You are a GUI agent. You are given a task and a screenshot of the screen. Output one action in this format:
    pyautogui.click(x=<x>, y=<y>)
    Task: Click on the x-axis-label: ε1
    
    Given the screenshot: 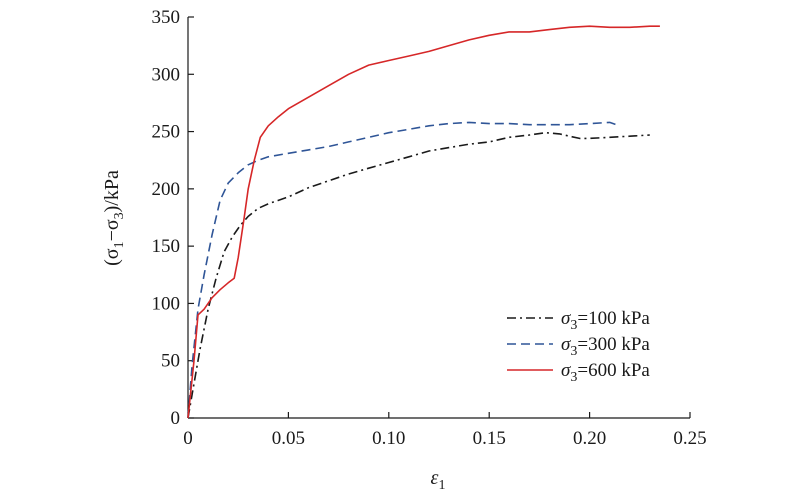 What is the action you would take?
    pyautogui.click(x=438, y=480)
    